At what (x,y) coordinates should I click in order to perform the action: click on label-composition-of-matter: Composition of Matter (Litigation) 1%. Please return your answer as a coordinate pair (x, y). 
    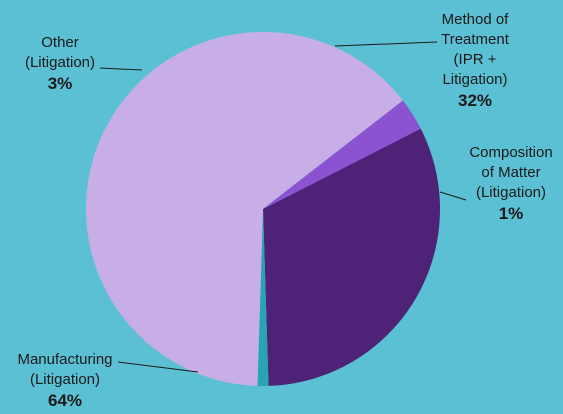
    Looking at the image, I should click on (509, 183).